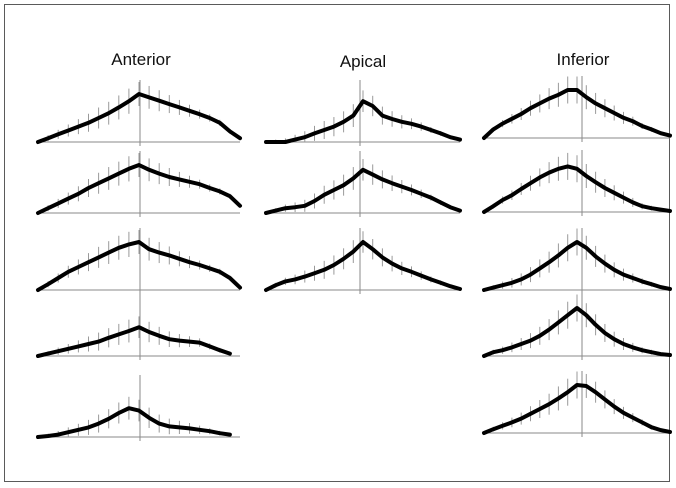 The height and width of the screenshot is (488, 676). What do you see at coordinates (363, 61) in the screenshot?
I see `column-title-apical: Apical` at bounding box center [363, 61].